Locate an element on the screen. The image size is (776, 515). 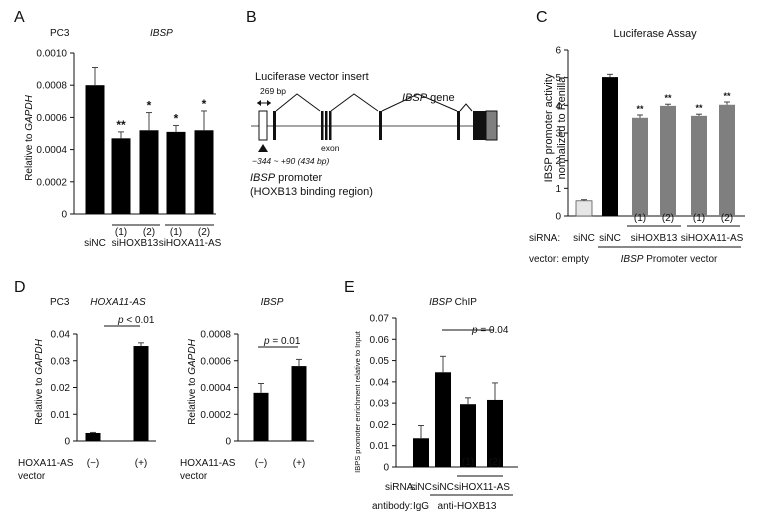
panel-e-title: IBSP ChIP is located at coordinates (453, 302).